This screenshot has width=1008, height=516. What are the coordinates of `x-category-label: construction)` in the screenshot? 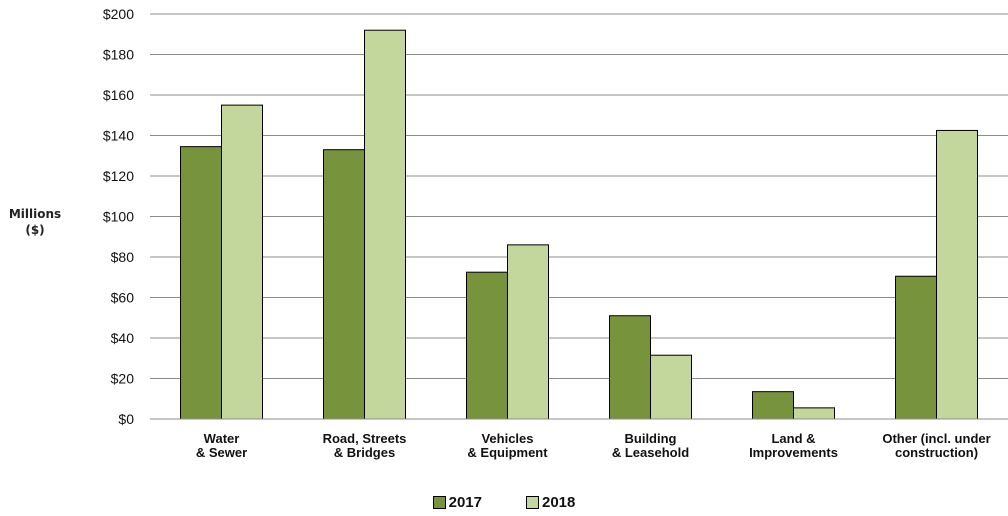 It's located at (936, 452).